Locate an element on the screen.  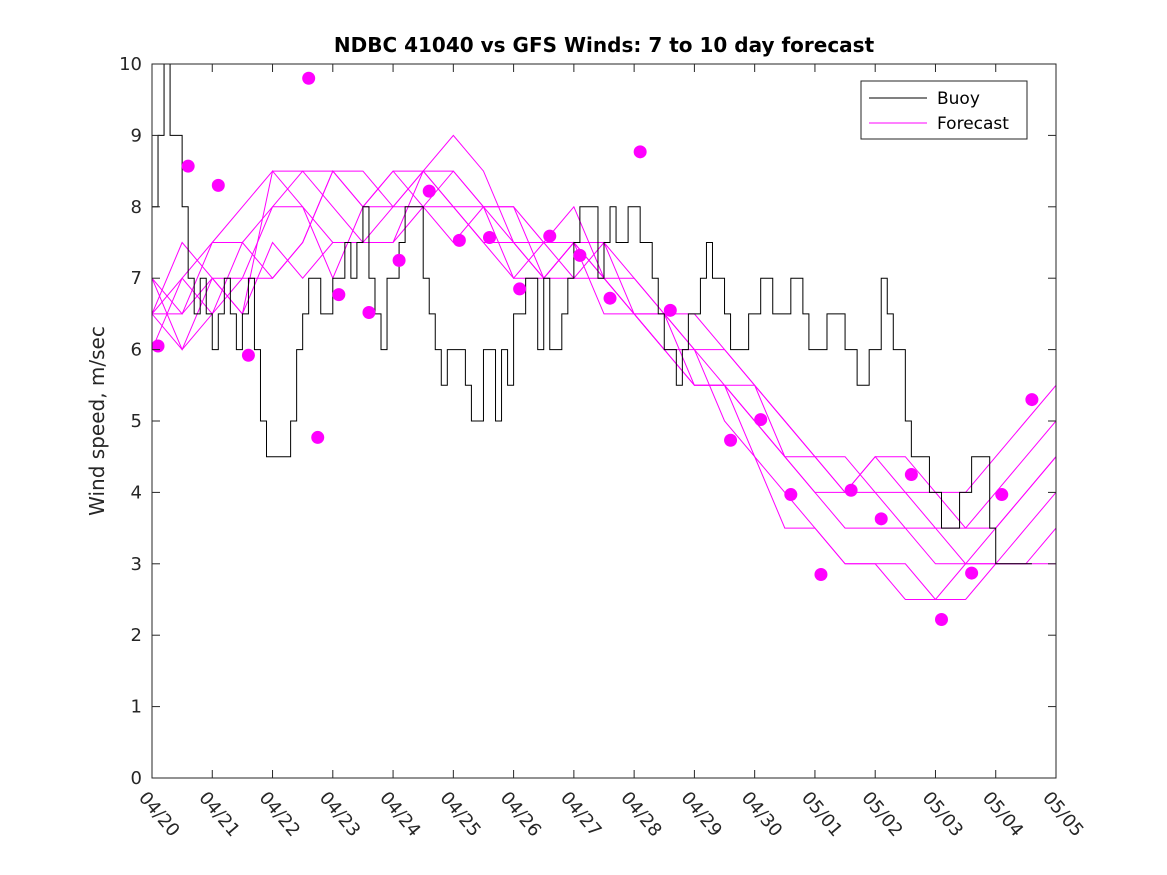
y-tick-label: 6 is located at coordinates (136, 350).